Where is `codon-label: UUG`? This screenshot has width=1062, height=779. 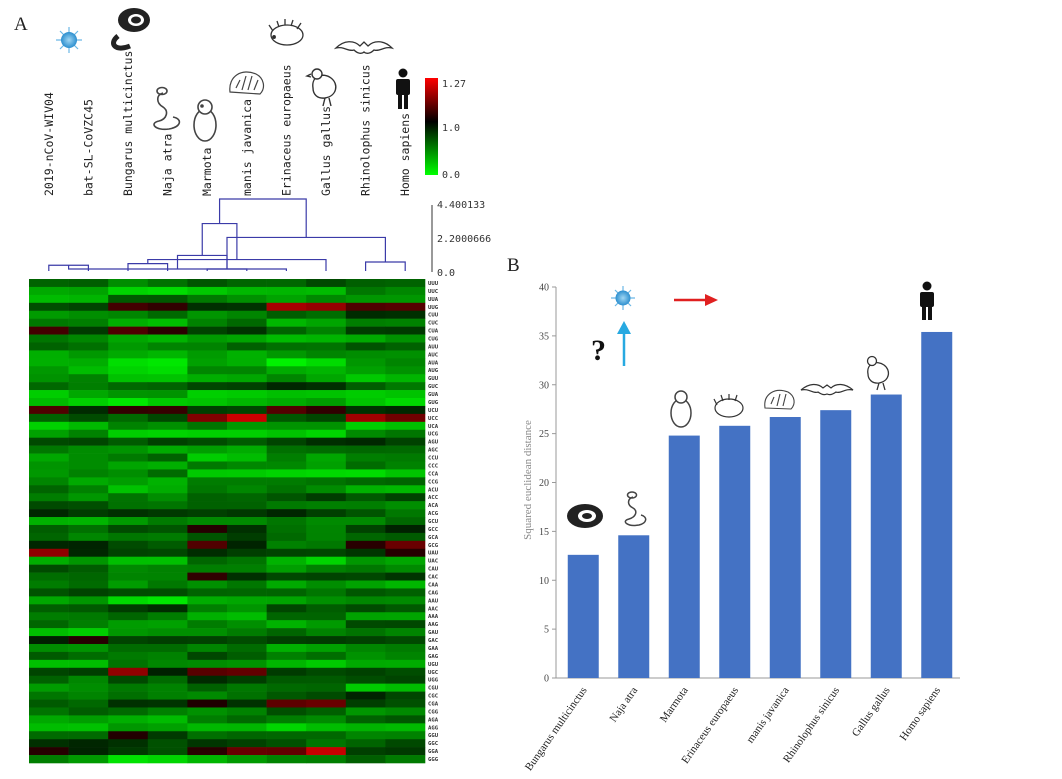 codon-label: UUG is located at coordinates (433, 308).